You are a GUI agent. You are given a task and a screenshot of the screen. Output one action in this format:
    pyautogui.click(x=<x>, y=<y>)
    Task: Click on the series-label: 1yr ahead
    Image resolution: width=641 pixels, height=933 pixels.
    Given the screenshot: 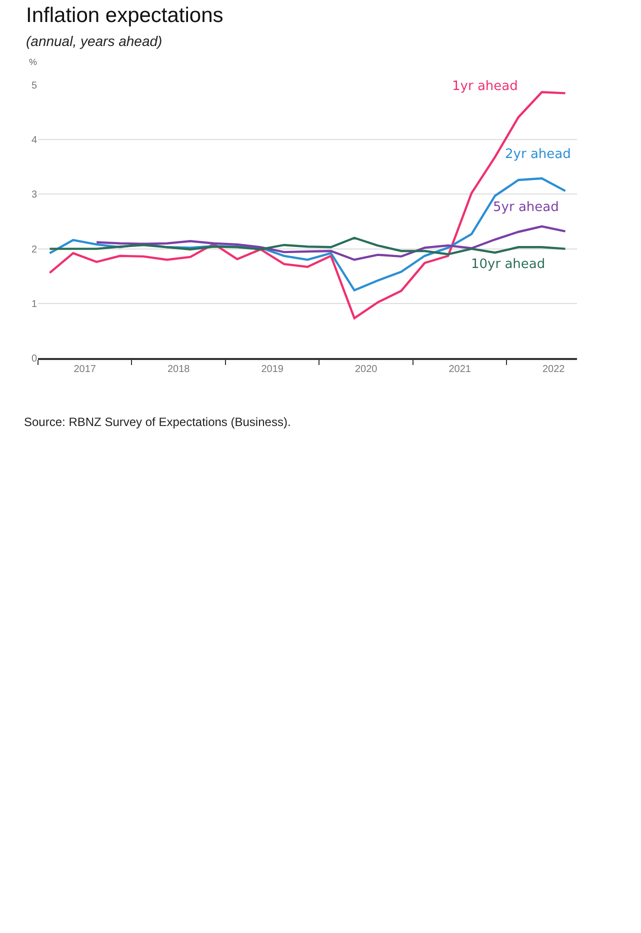 What is the action you would take?
    pyautogui.click(x=485, y=86)
    